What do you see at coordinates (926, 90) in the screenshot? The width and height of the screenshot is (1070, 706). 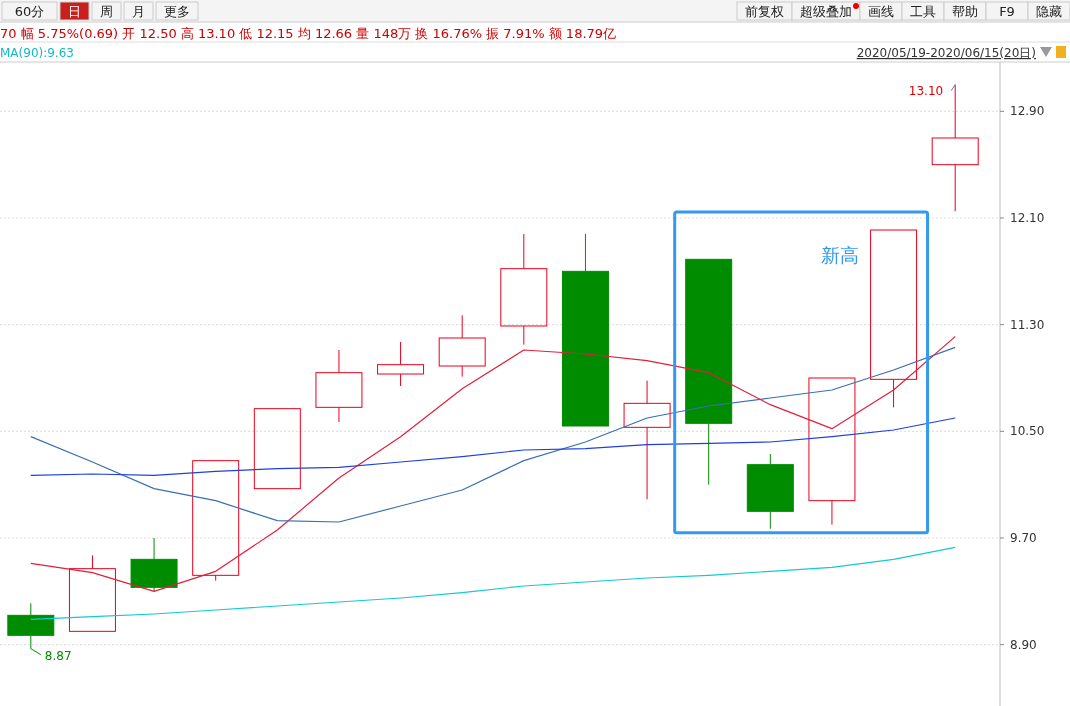 I see `annotation: 13.10` at bounding box center [926, 90].